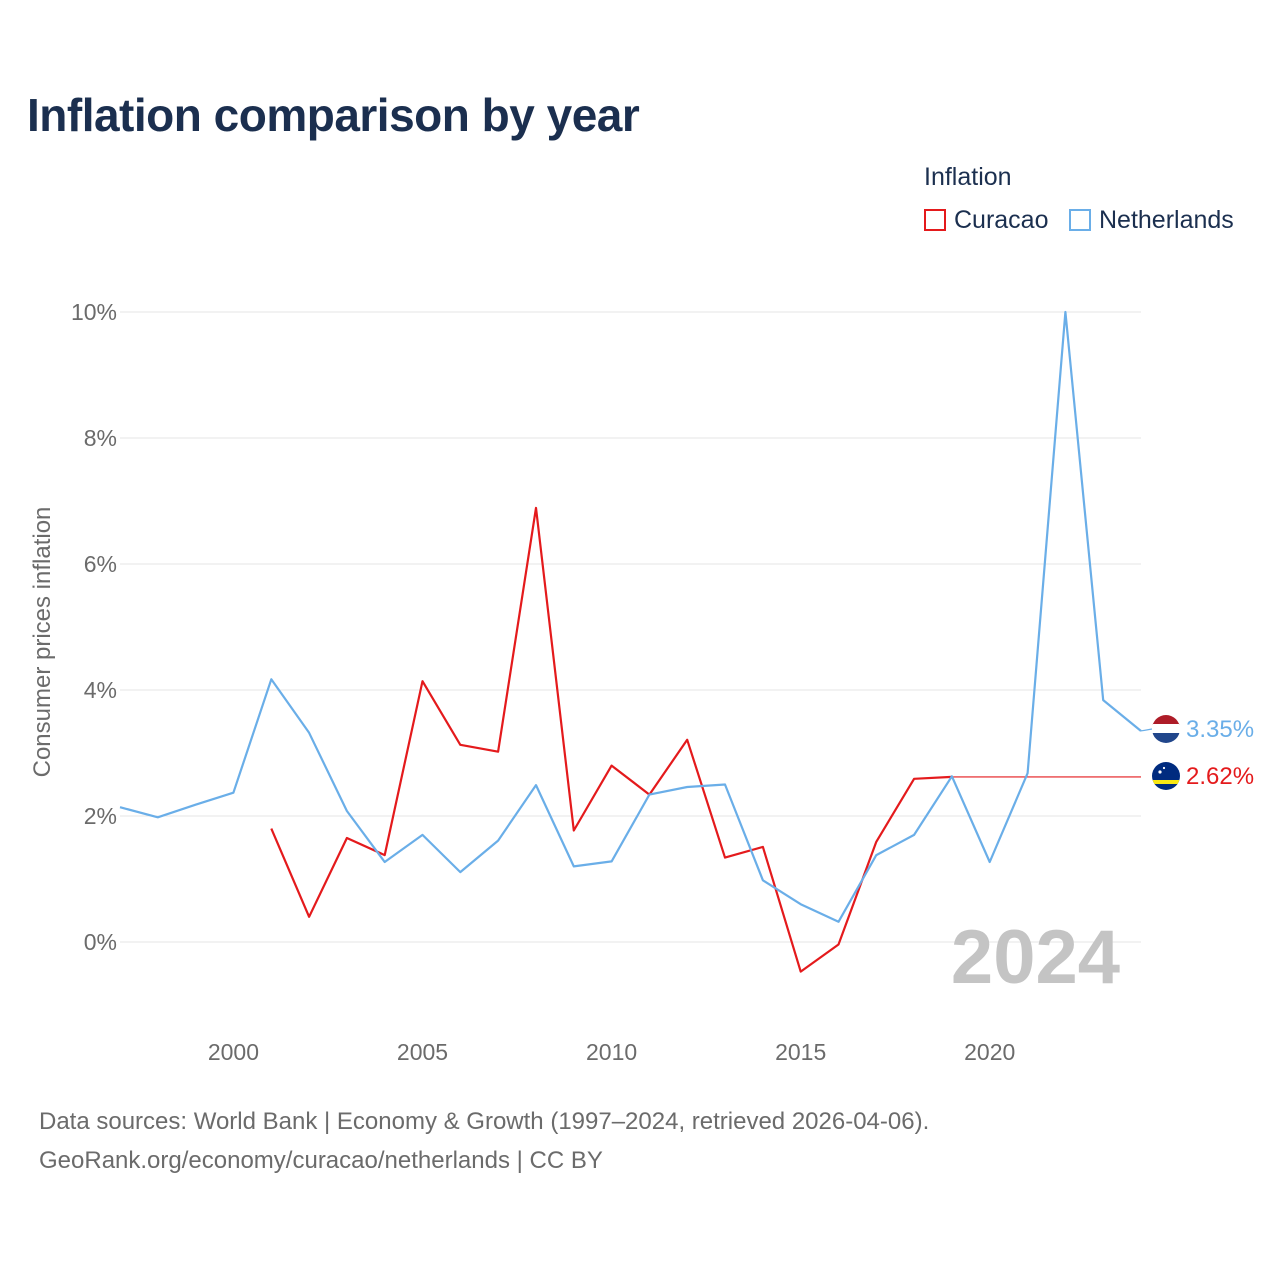 This screenshot has height=1280, width=1280. I want to click on chart-title: Inflation comparison by year, so click(333, 115).